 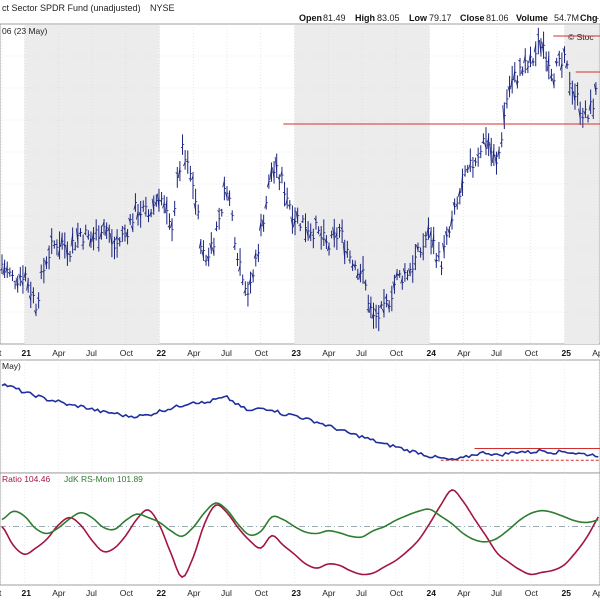 What do you see at coordinates (162, 593) in the screenshot?
I see `x-tick-label: 22` at bounding box center [162, 593].